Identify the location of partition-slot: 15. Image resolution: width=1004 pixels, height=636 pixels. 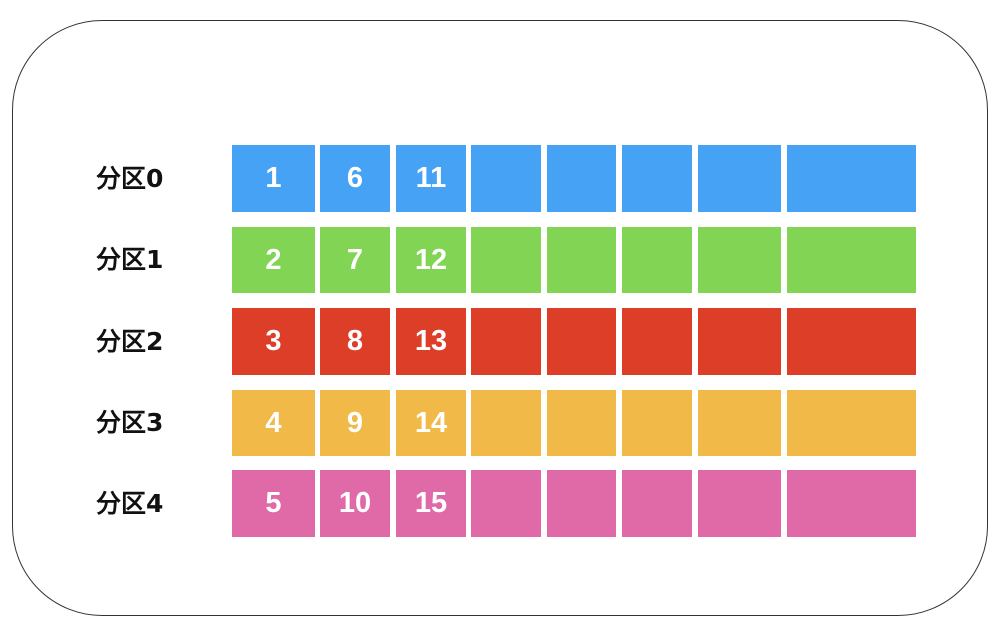
(431, 503).